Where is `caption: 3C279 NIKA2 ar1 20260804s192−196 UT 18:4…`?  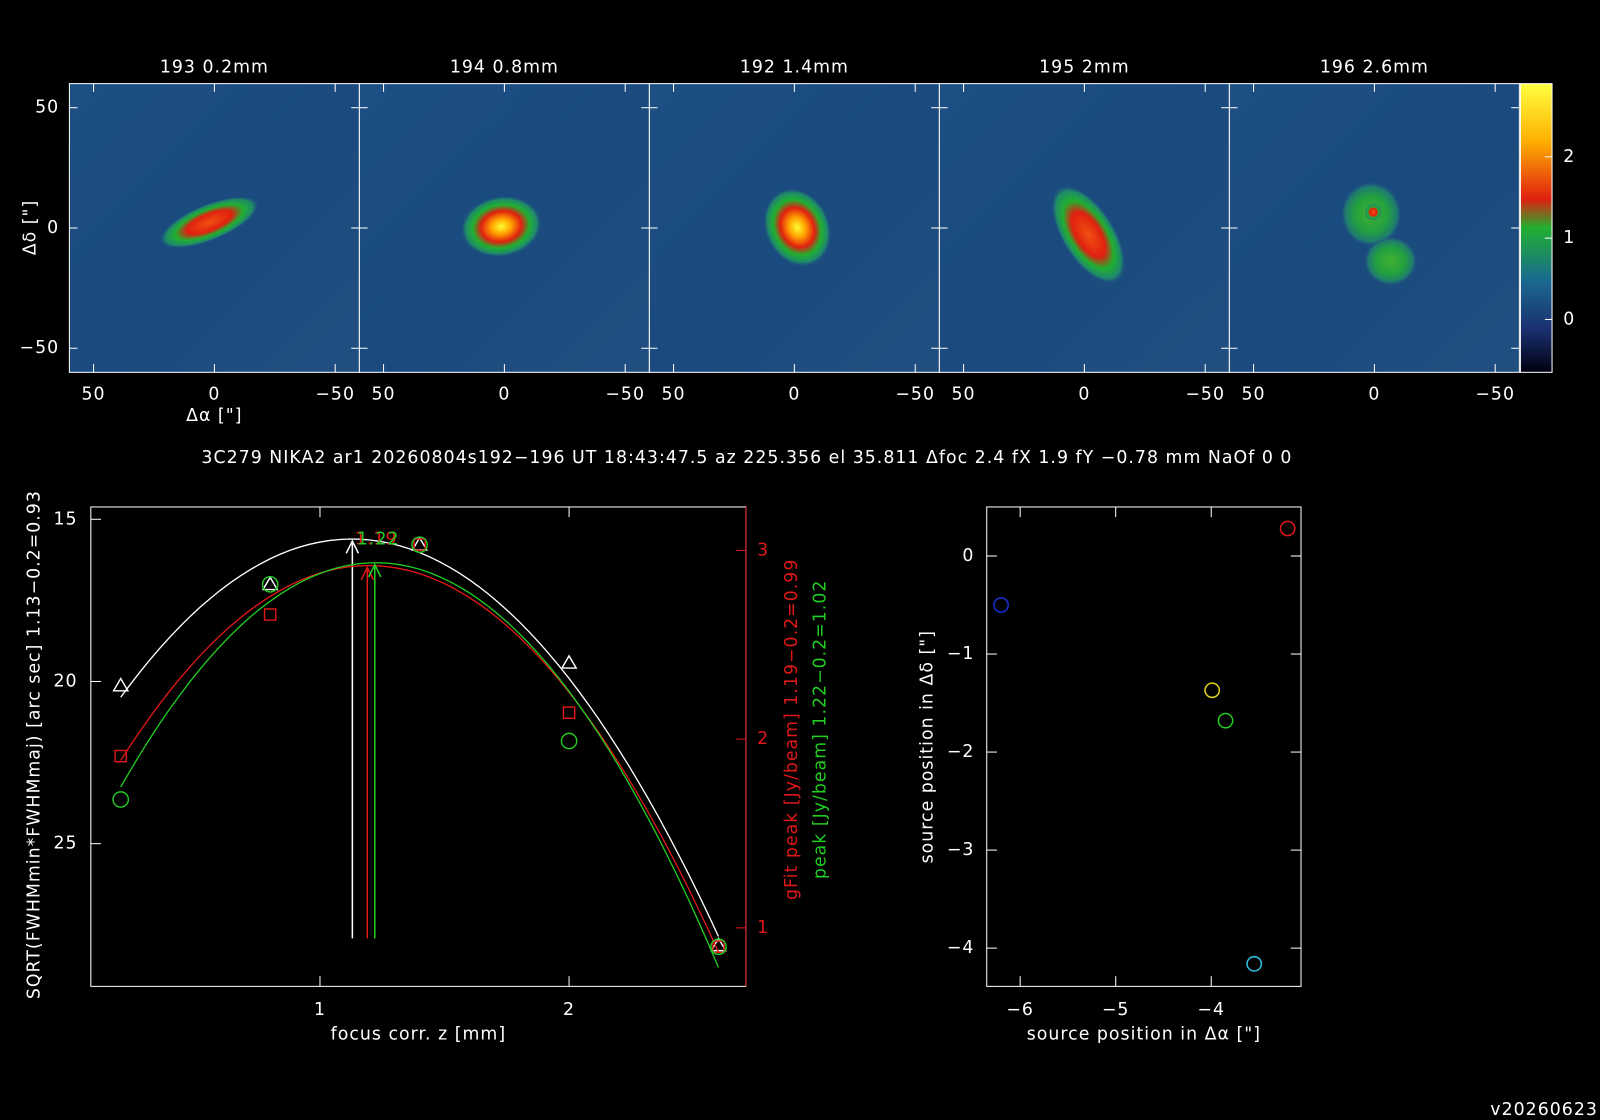 caption: 3C279 NIKA2 ar1 20260804s192−196 UT 18:4… is located at coordinates (746, 458).